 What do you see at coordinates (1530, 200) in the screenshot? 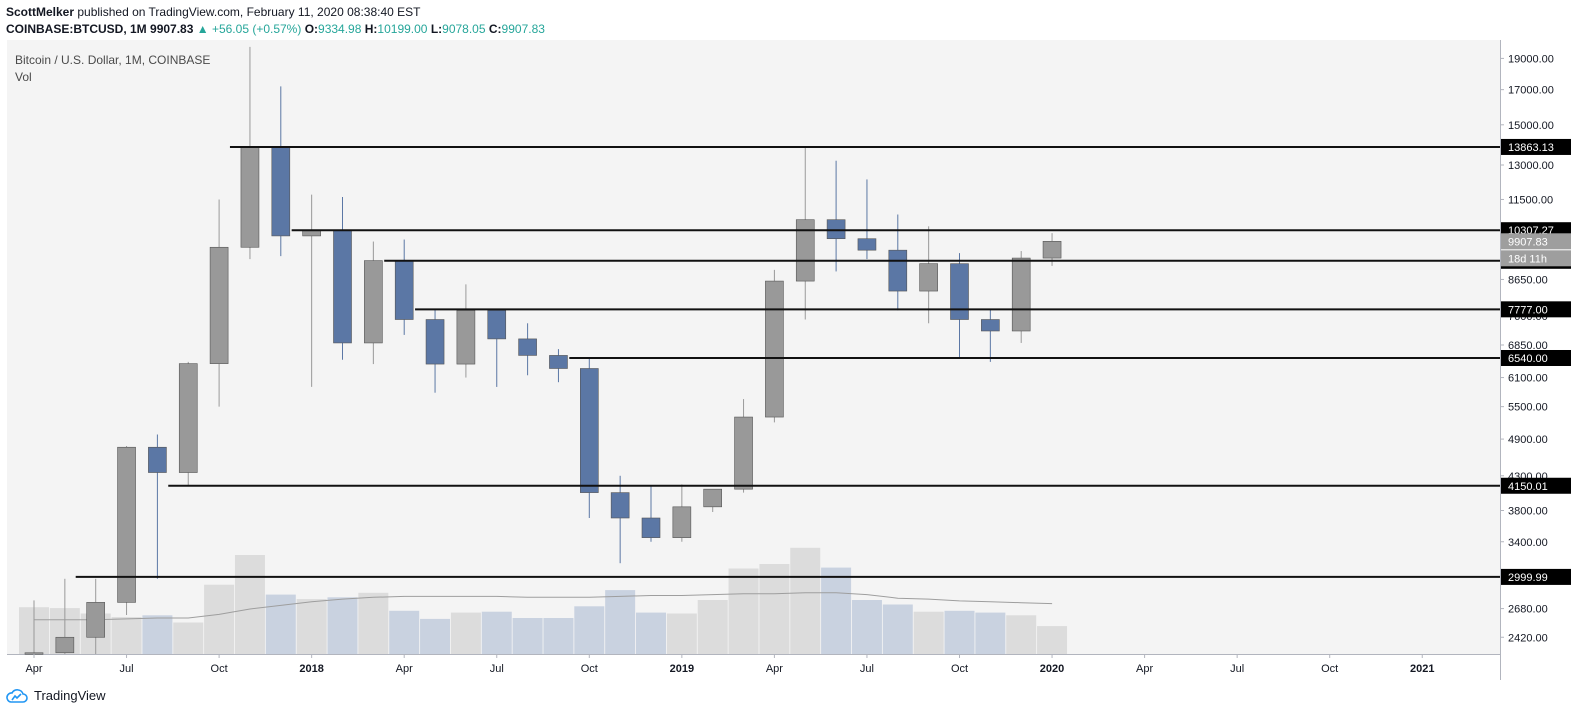
I see `y-tick-label: 11500.00` at bounding box center [1530, 200].